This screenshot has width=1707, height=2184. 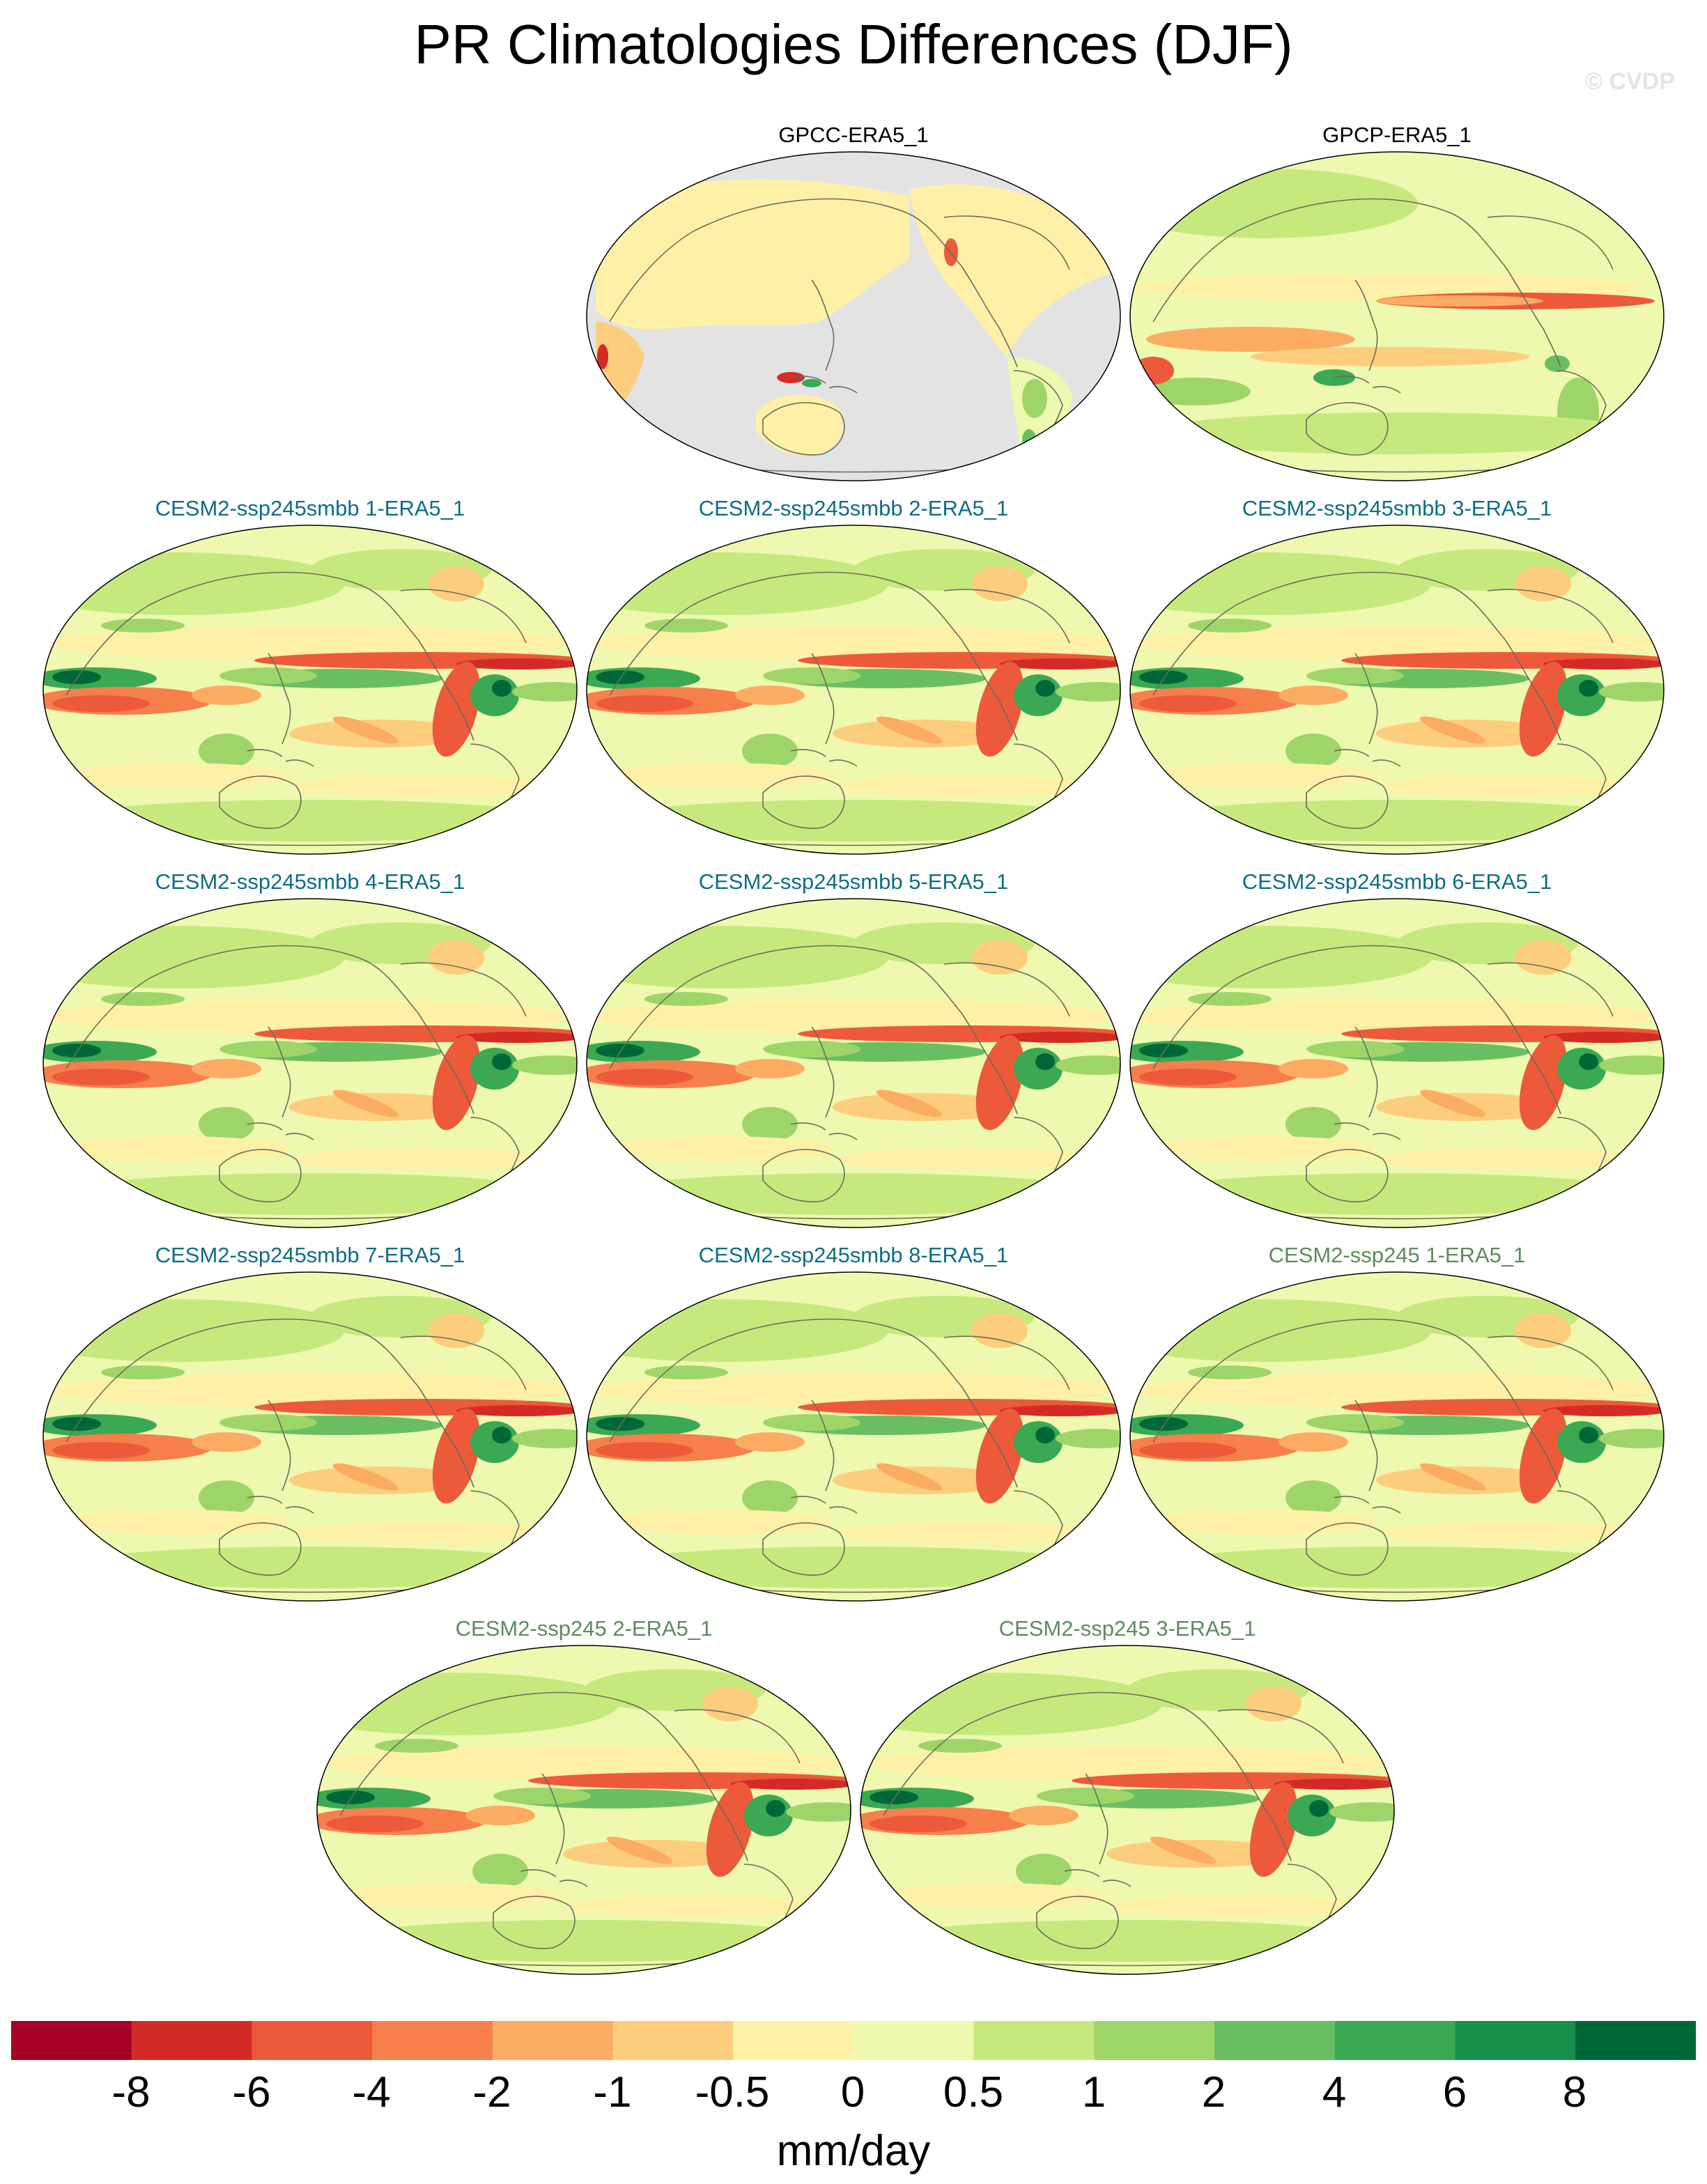 I want to click on map-panel-gpcc, so click(x=853, y=316).